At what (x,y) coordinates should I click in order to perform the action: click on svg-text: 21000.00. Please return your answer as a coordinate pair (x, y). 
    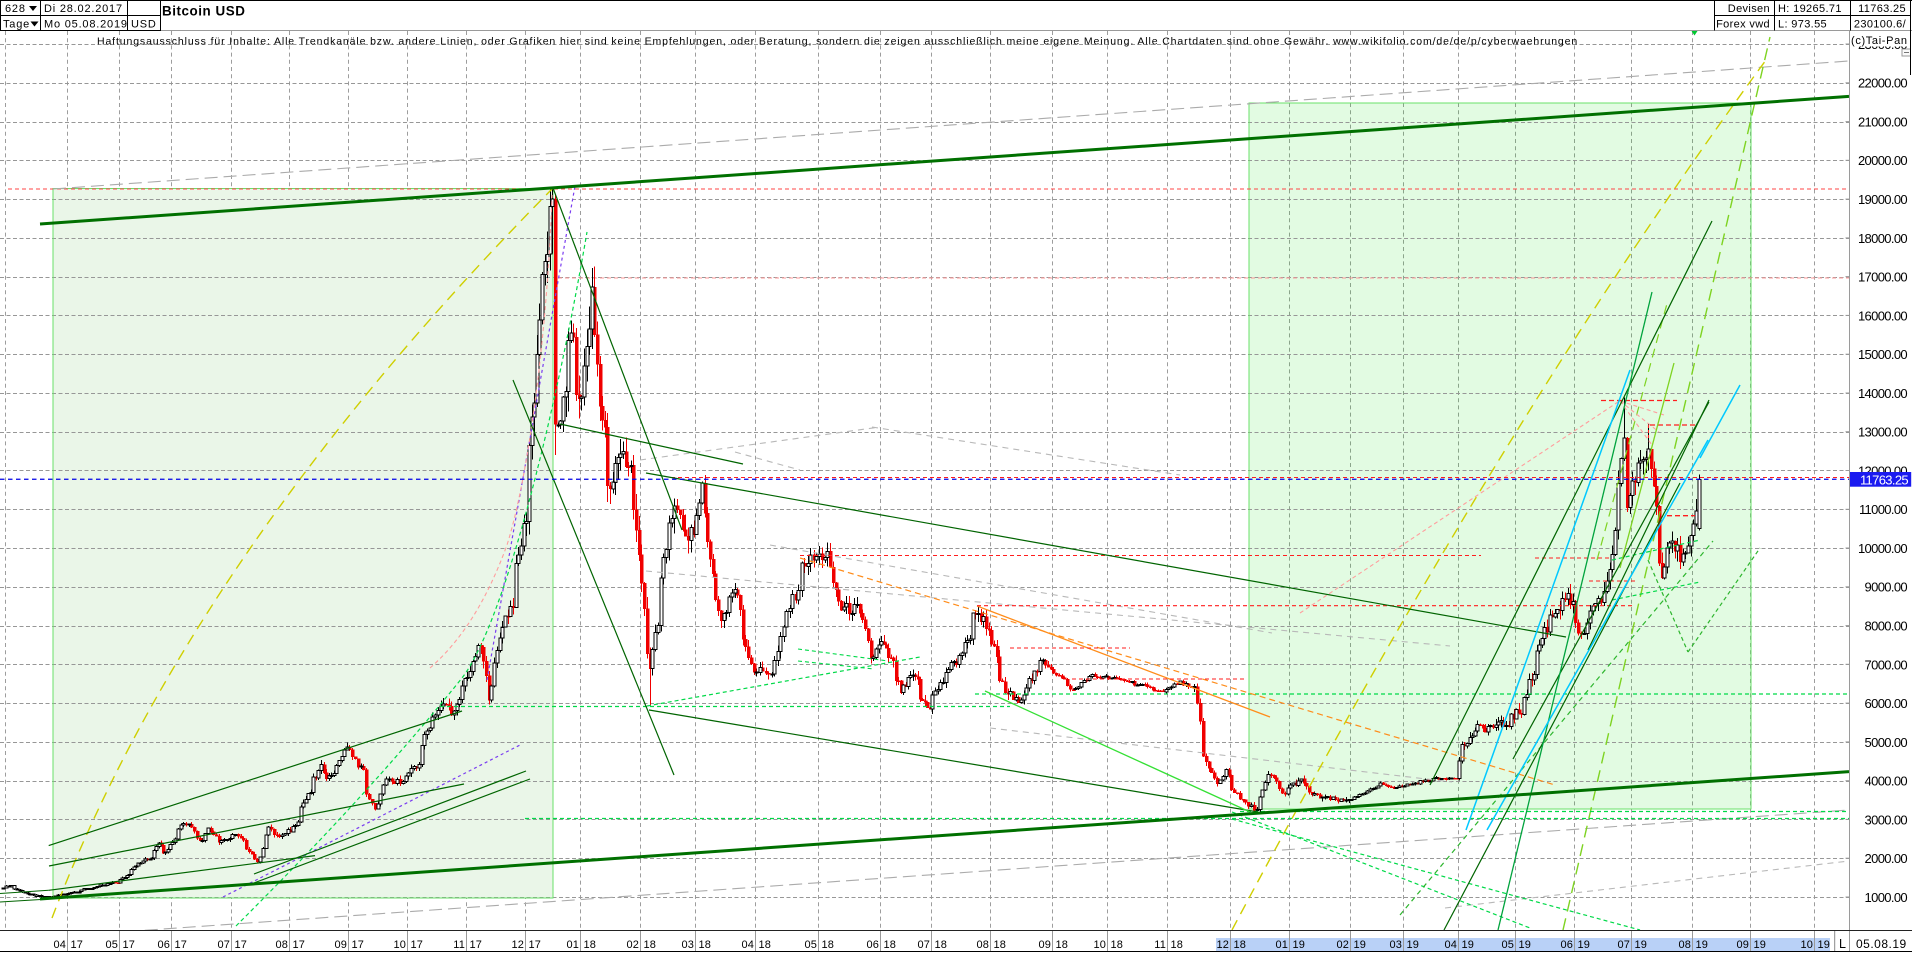
    Looking at the image, I should click on (1882, 121).